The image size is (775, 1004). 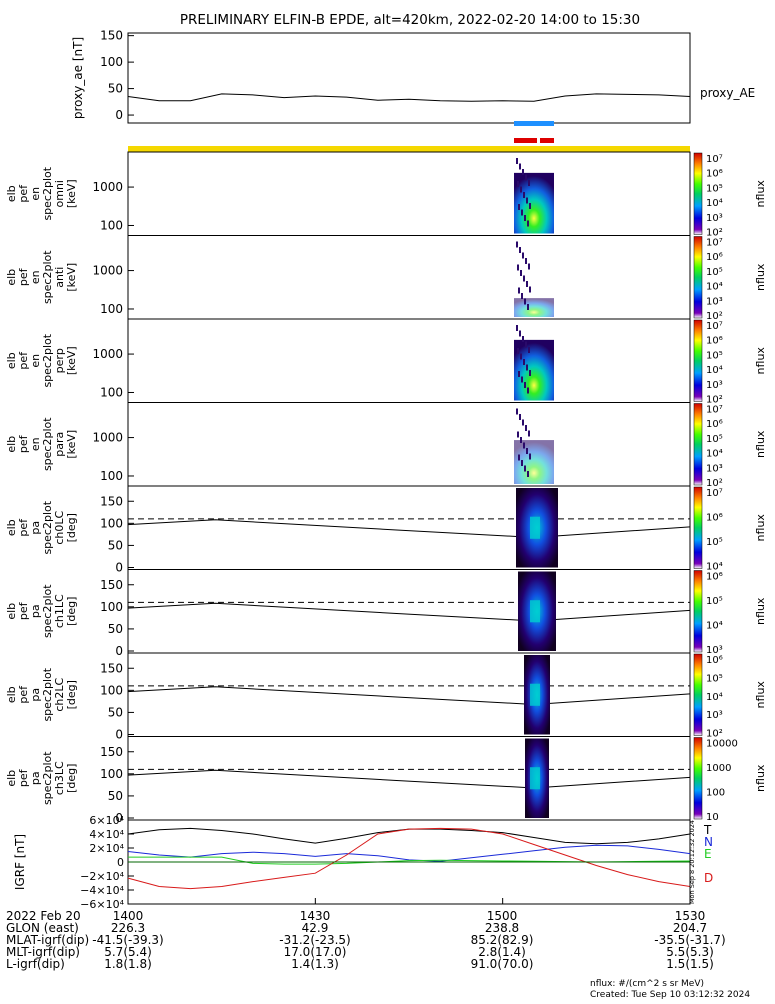 I want to click on footer-row-value: 85.2(82.9), so click(x=502, y=940).